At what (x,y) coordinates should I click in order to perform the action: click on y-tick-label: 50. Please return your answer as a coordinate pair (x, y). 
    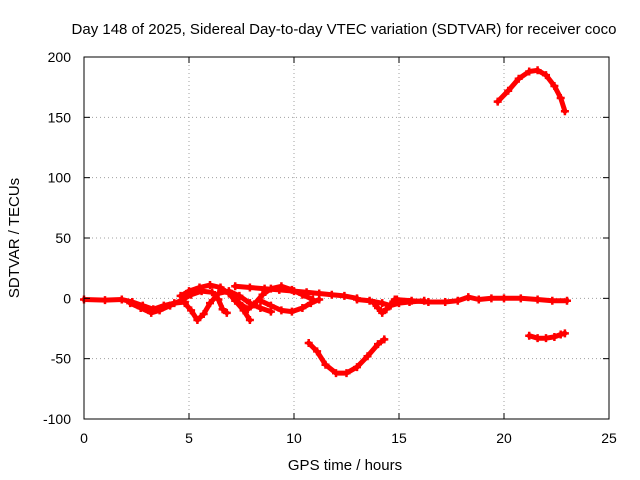
    Looking at the image, I should click on (63, 238).